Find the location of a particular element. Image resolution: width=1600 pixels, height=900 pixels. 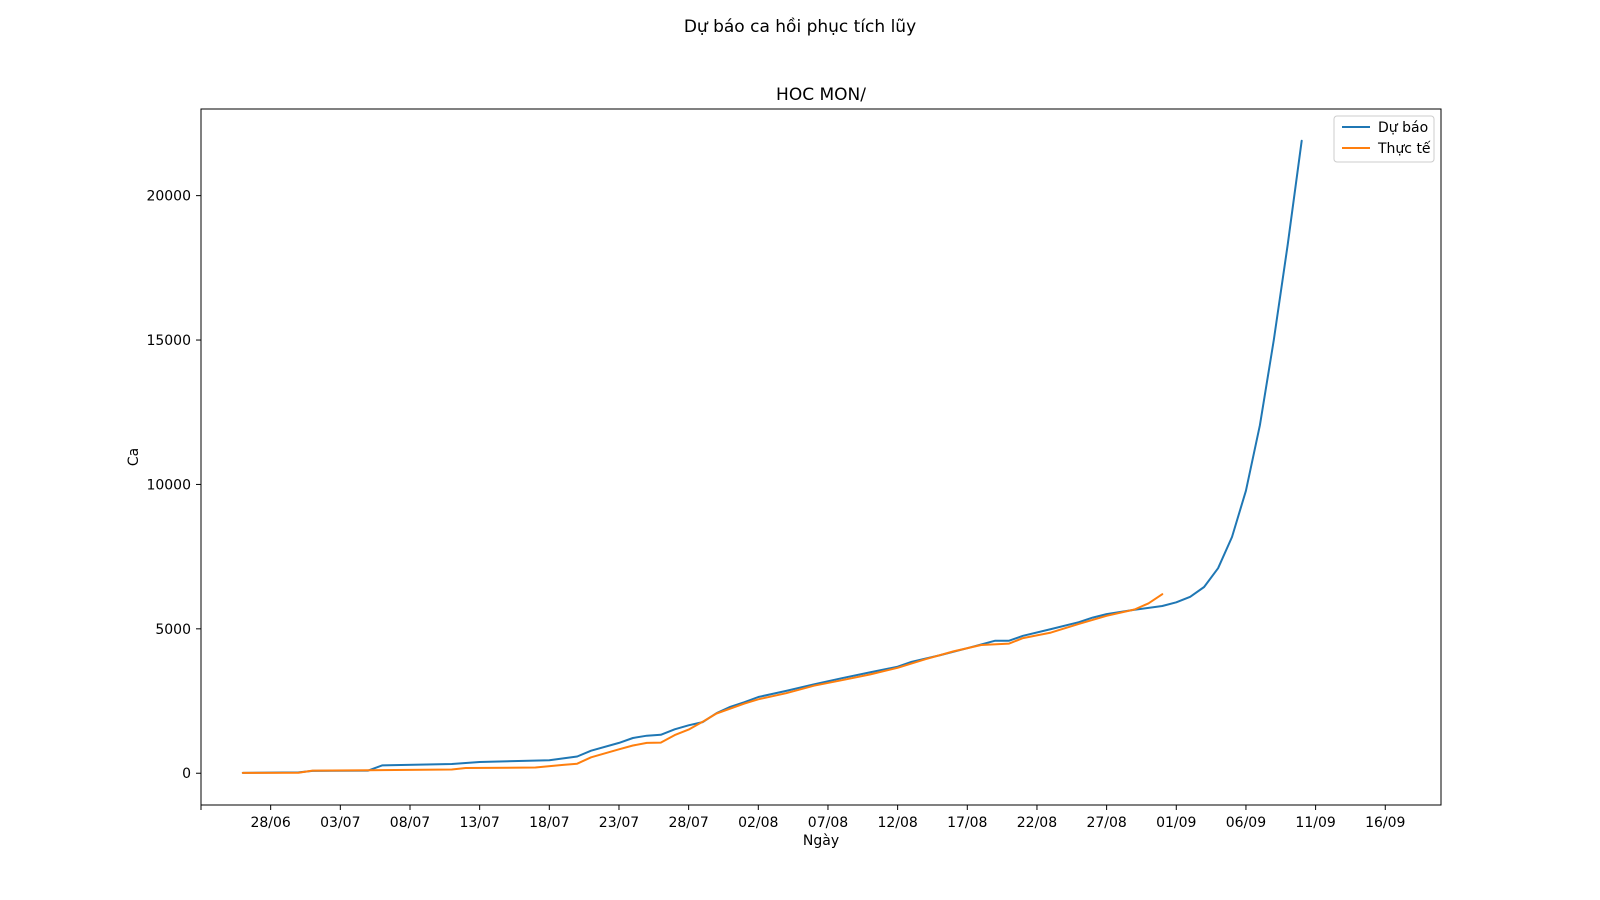

y-axis-label: Ca is located at coordinates (134, 457).